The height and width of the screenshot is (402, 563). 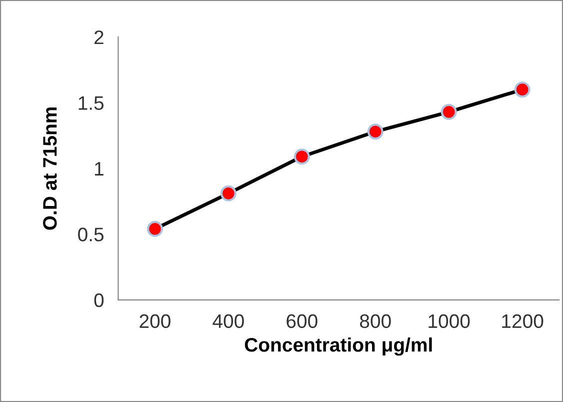 What do you see at coordinates (91, 103) in the screenshot?
I see `y-tick-label: 1.5` at bounding box center [91, 103].